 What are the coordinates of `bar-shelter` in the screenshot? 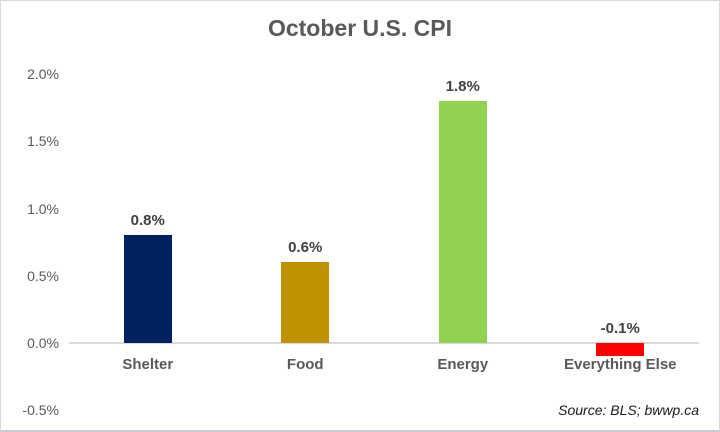 It's located at (147, 289).